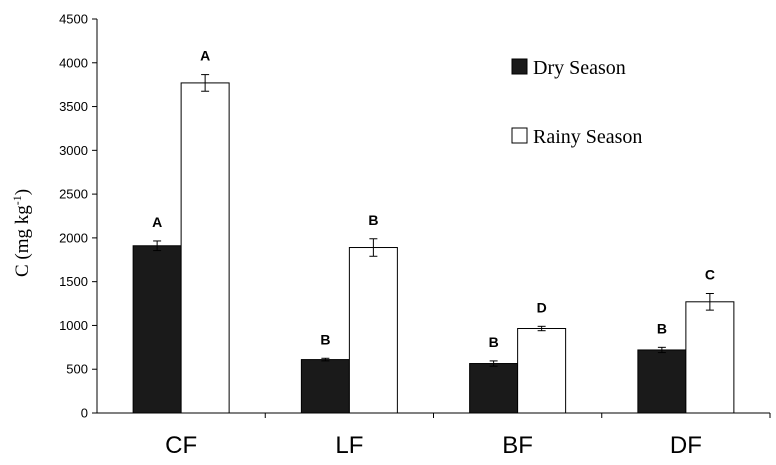 Image resolution: width=776 pixels, height=465 pixels. What do you see at coordinates (73, 281) in the screenshot?
I see `y-tick-label: 1500` at bounding box center [73, 281].